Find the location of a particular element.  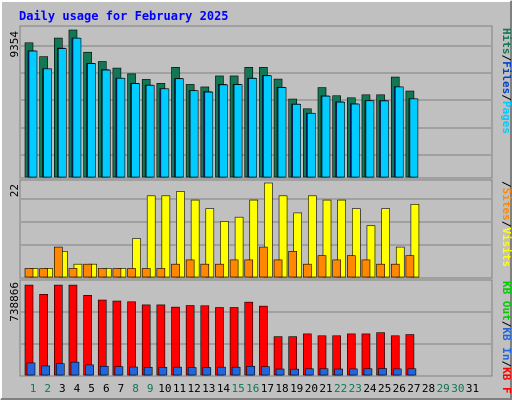

day-label-20: 20 is located at coordinates (311, 388).